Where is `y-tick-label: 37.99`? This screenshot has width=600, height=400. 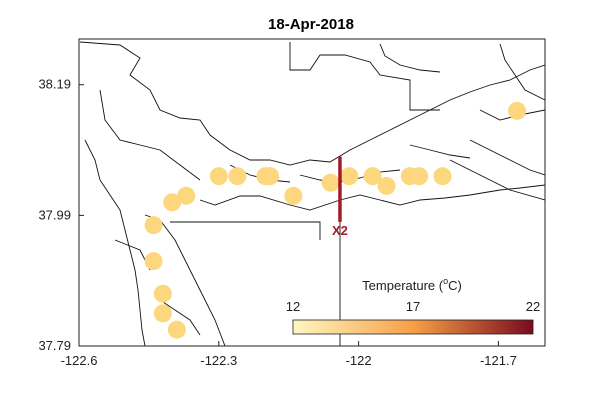 y-tick-label: 37.99 is located at coordinates (54, 214).